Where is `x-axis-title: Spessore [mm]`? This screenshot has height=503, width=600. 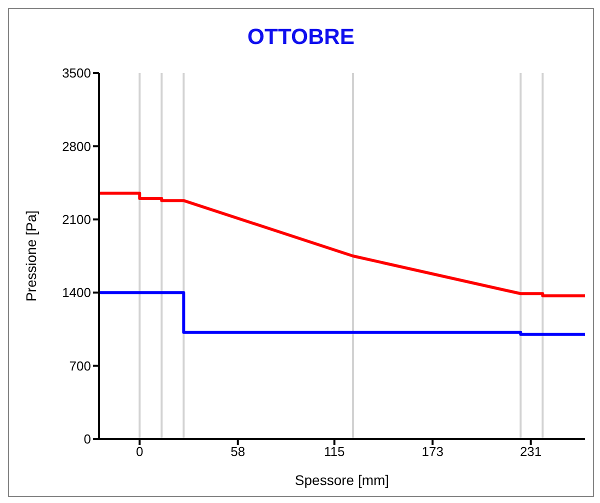
x-axis-title: Spessore [mm] is located at coordinates (342, 480).